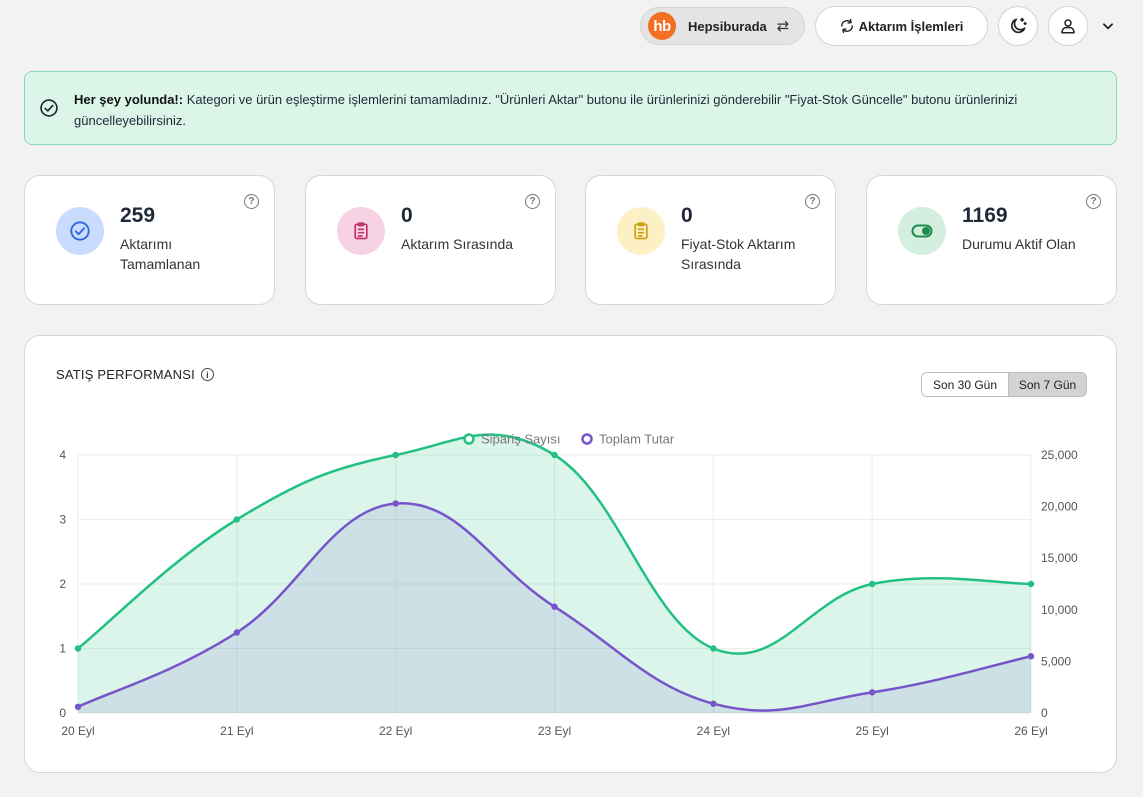 This screenshot has width=1143, height=797. What do you see at coordinates (62, 584) in the screenshot?
I see `y-left-tick-label: 2` at bounding box center [62, 584].